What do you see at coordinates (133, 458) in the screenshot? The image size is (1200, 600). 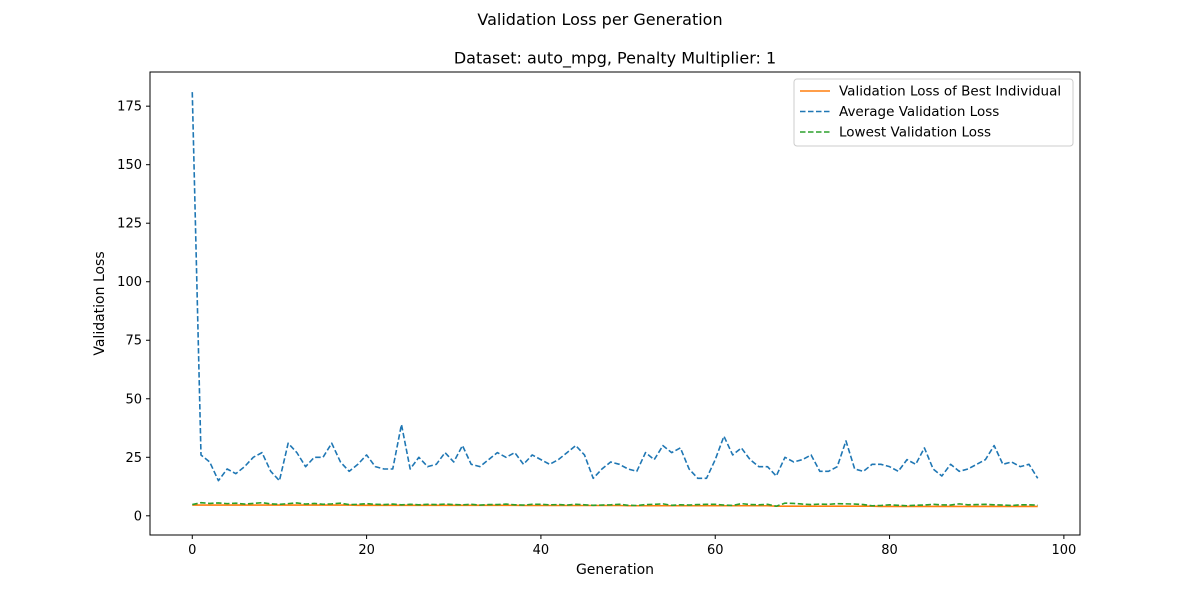 I see `y-tick-label: 25` at bounding box center [133, 458].